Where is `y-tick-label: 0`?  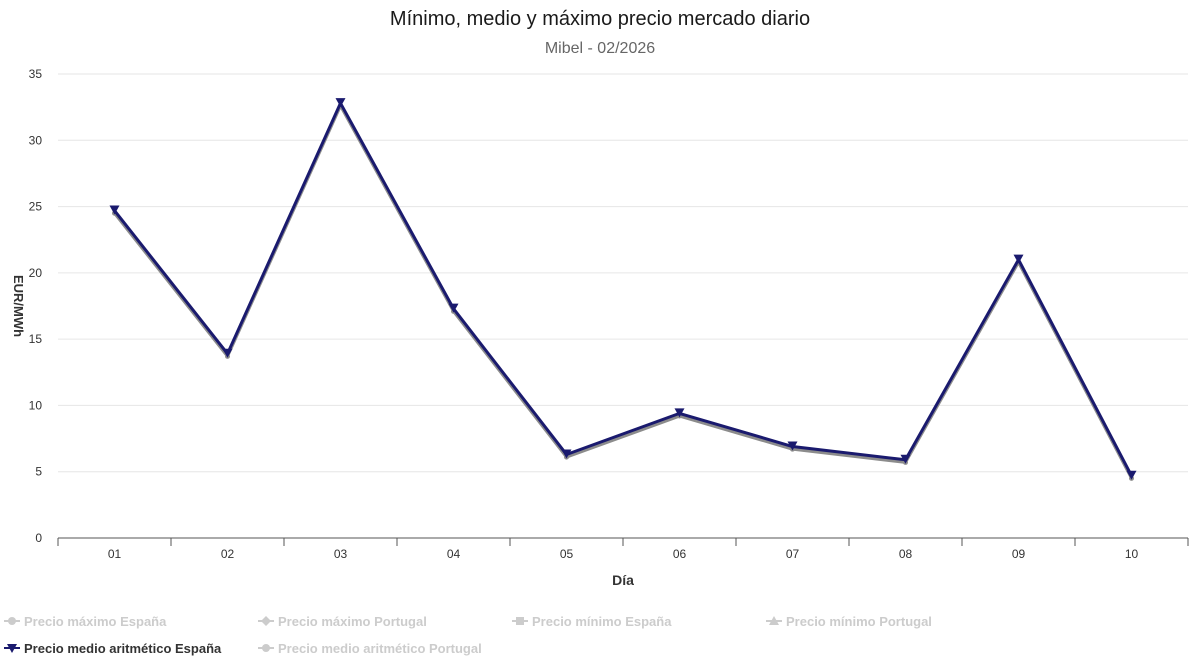
y-tick-label: 0 is located at coordinates (38, 538).